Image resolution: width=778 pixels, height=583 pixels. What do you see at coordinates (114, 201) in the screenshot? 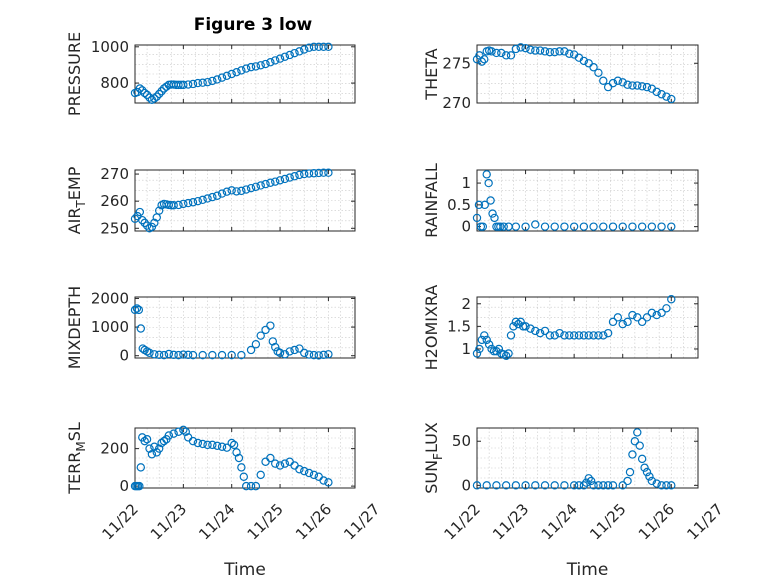
I see `panel-2-ytick-label-1: 260` at bounding box center [114, 201].